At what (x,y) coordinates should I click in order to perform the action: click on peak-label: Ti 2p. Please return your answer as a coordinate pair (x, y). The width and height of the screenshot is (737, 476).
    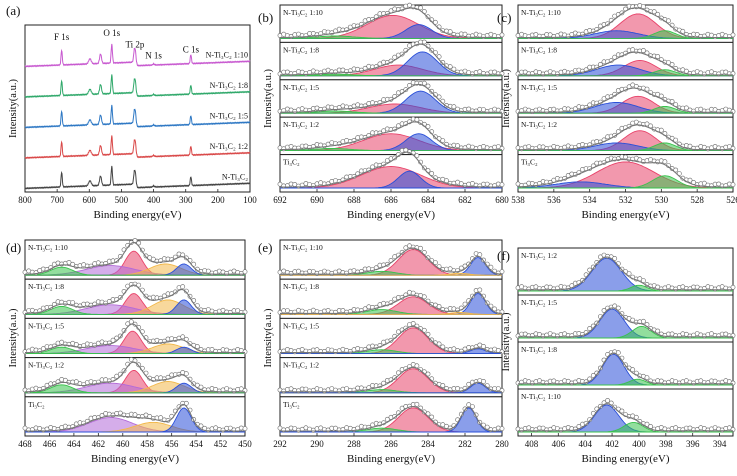
    Looking at the image, I should click on (134, 45).